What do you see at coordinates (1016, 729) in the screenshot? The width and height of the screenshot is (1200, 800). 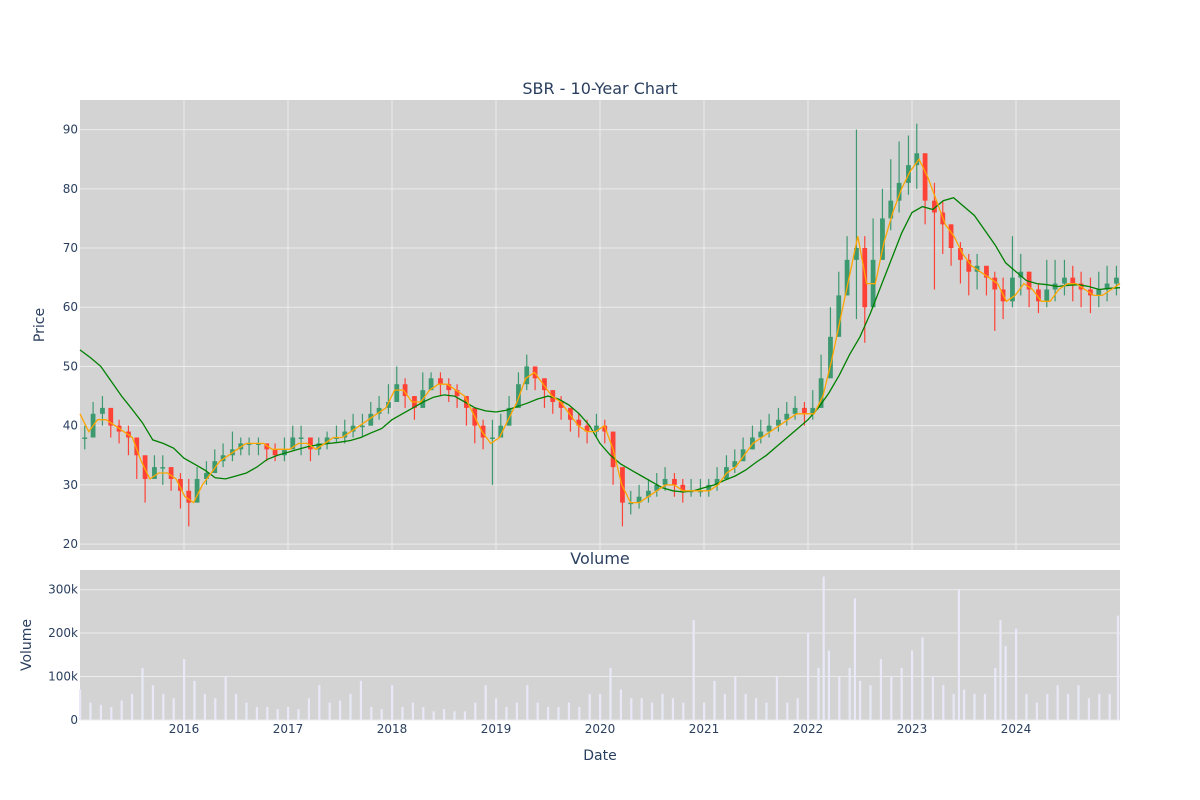 I see `x-tick-label: 2024` at bounding box center [1016, 729].